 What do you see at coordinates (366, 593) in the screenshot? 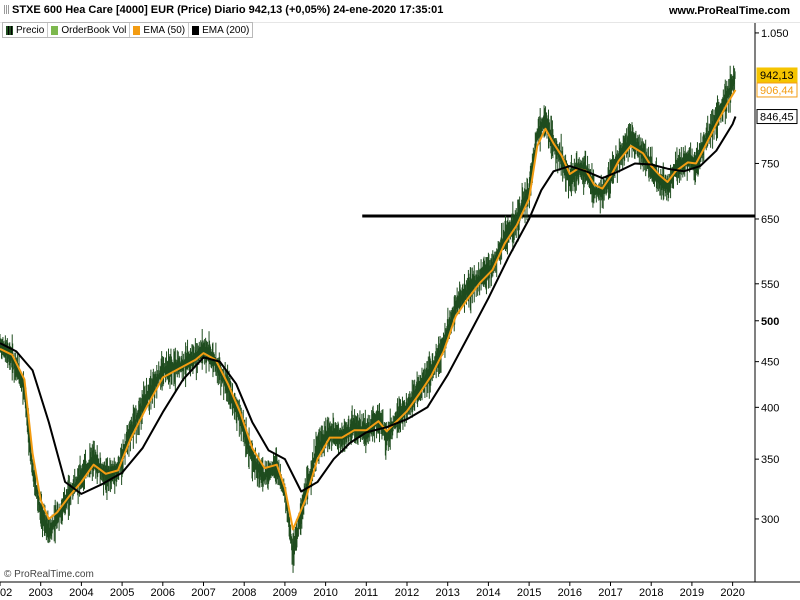
I see `x-tick-label: 2011` at bounding box center [366, 593].